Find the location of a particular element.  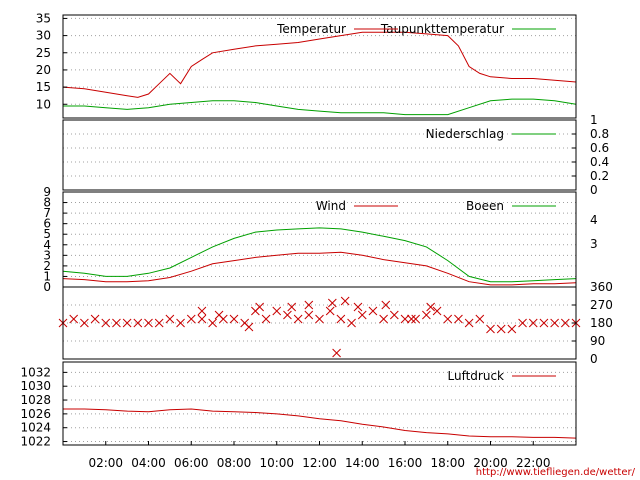

x-tick-label: 04:00 is located at coordinates (148, 463).